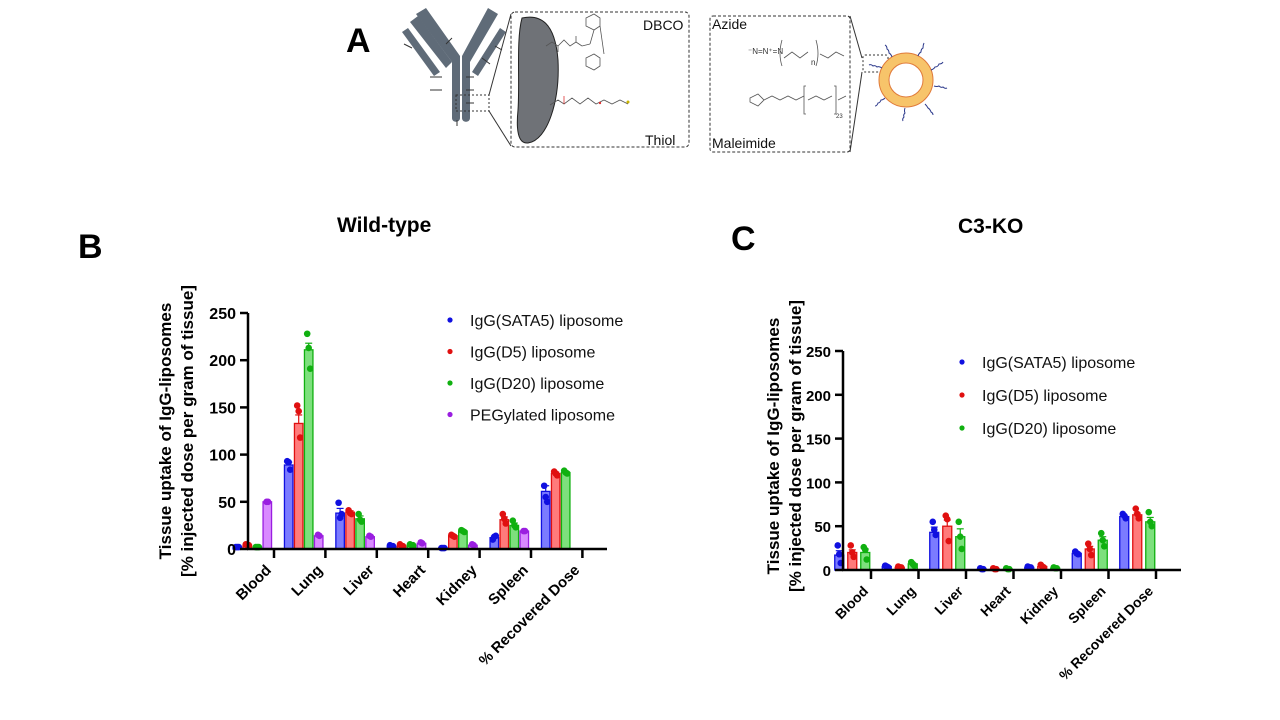 The image size is (1280, 720). What do you see at coordinates (786, 84) in the screenshot?
I see `azide-maleimide-box: Azide Maleimide ⁻N=N⁺=N n 23` at bounding box center [786, 84].